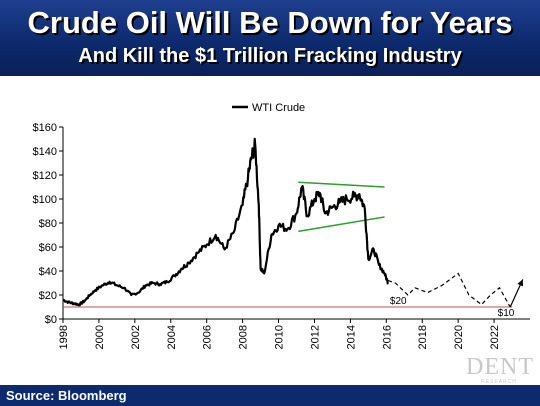 The image size is (540, 406). What do you see at coordinates (45, 200) in the screenshot?
I see `y-tick-label: $100` at bounding box center [45, 200].